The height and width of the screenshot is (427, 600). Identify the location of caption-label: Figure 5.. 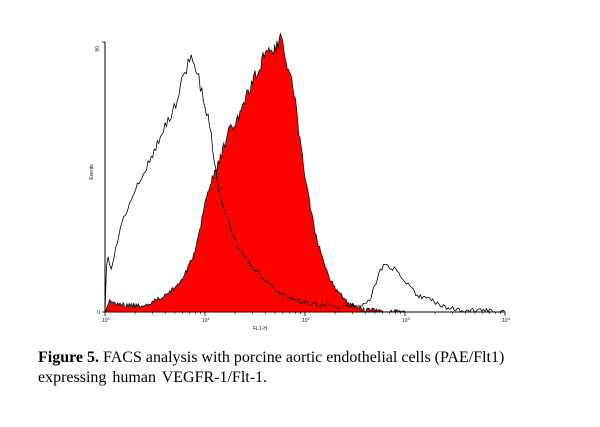
(69, 357).